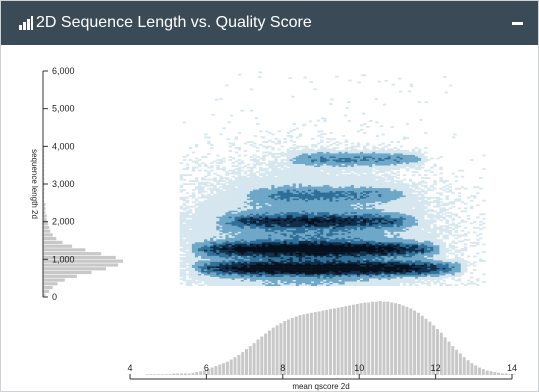 This screenshot has height=392, width=539. I want to click on collapse-button, so click(518, 23).